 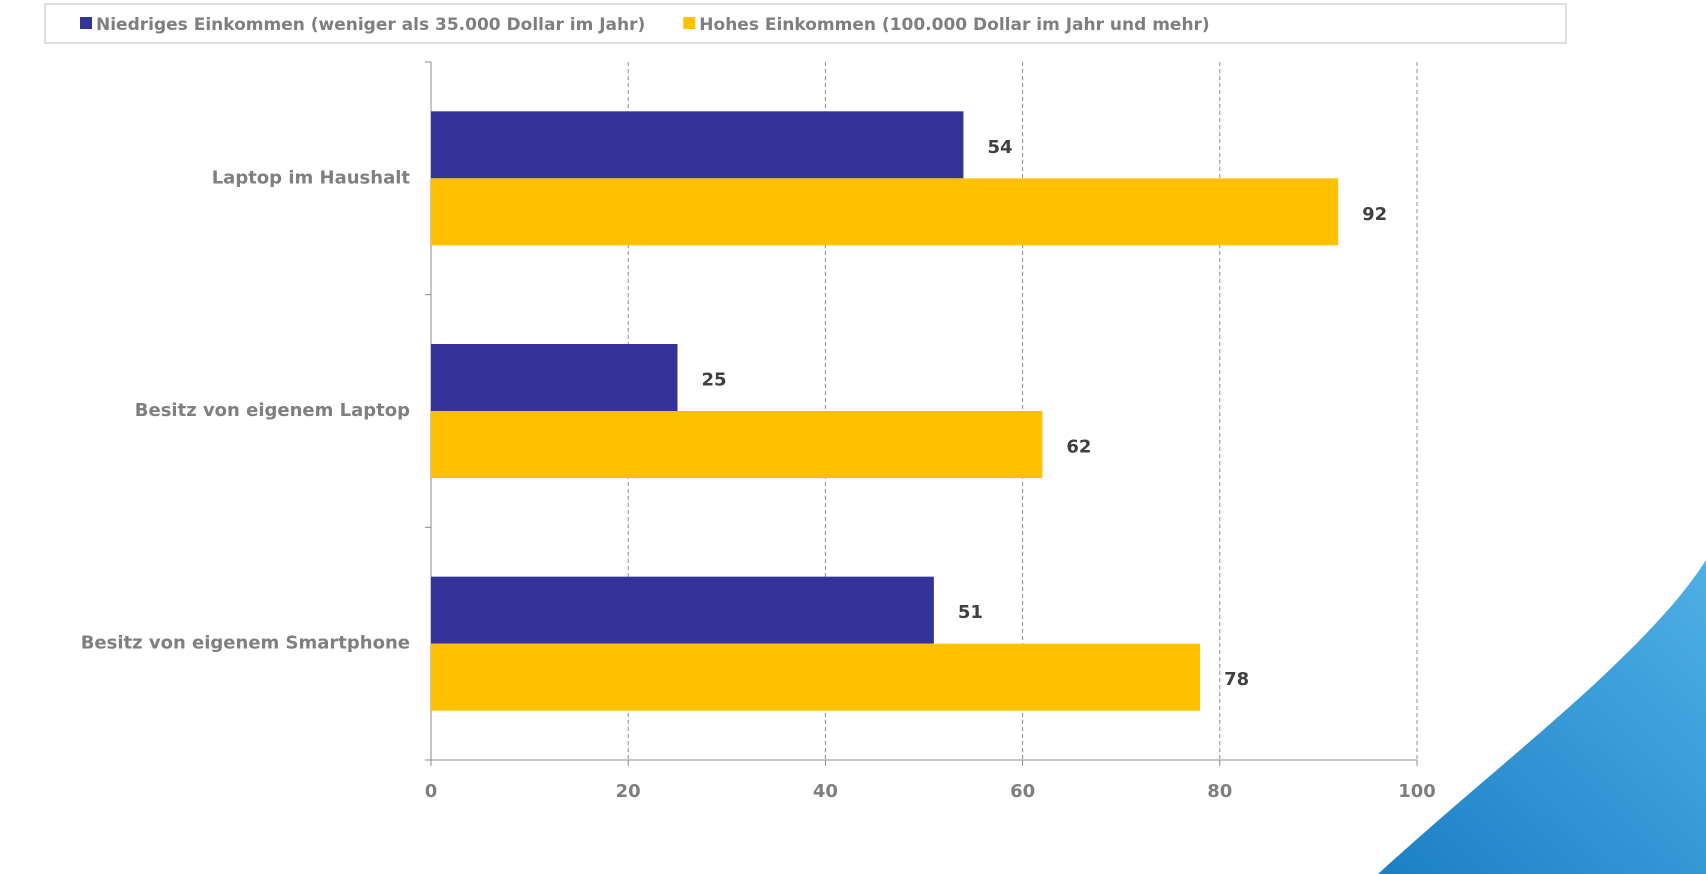 What do you see at coordinates (1022, 791) in the screenshot?
I see `x-tick-label: 60` at bounding box center [1022, 791].